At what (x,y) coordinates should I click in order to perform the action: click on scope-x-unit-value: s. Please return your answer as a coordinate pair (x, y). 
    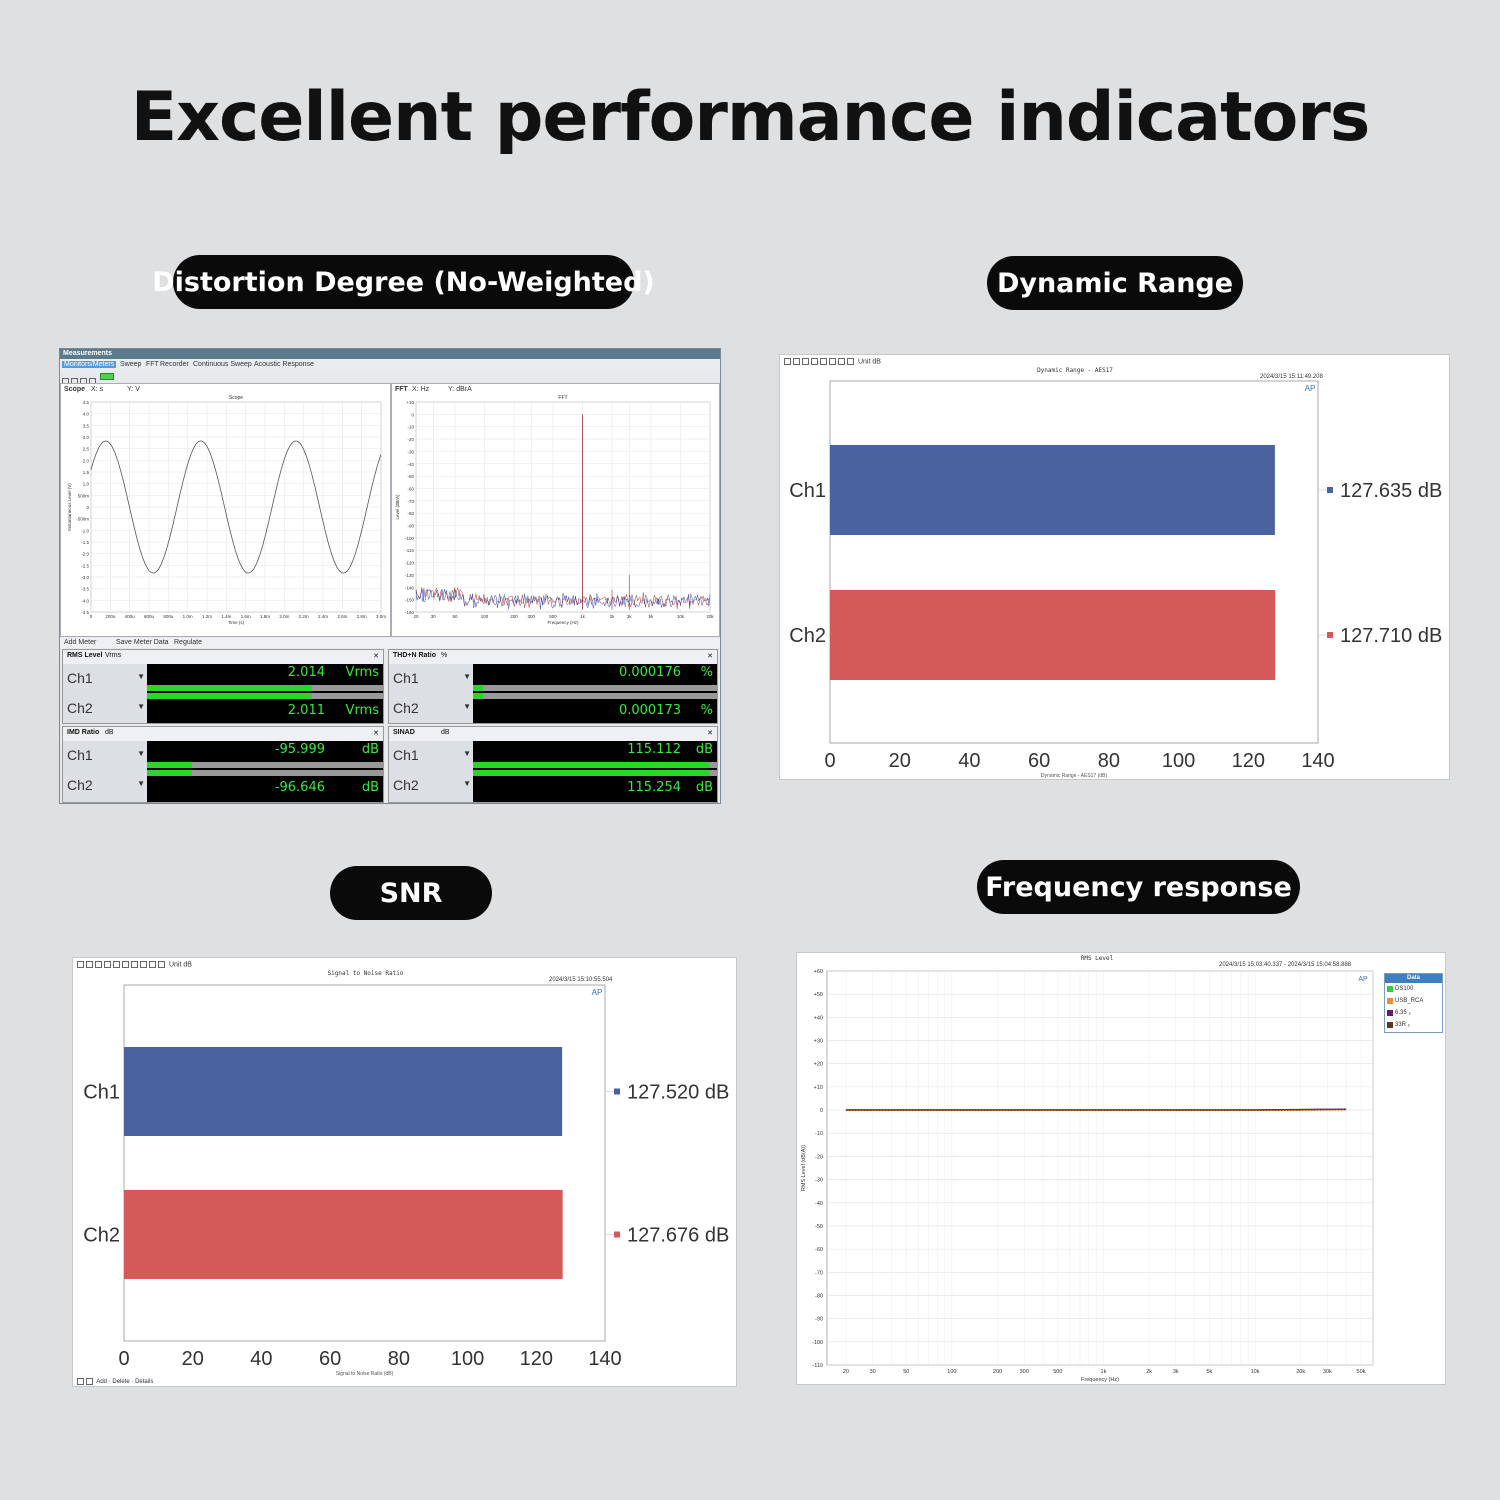
    Looking at the image, I should click on (101, 389).